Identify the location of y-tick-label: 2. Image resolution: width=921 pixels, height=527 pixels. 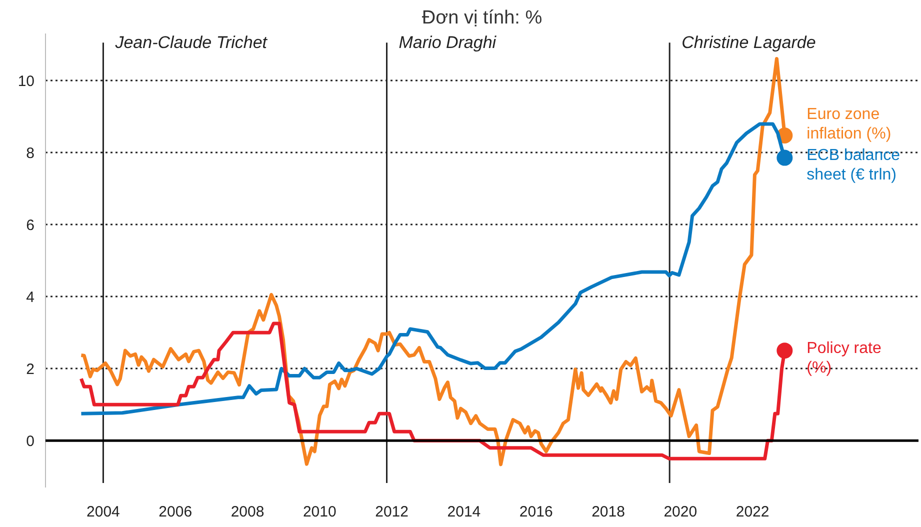
(30, 369).